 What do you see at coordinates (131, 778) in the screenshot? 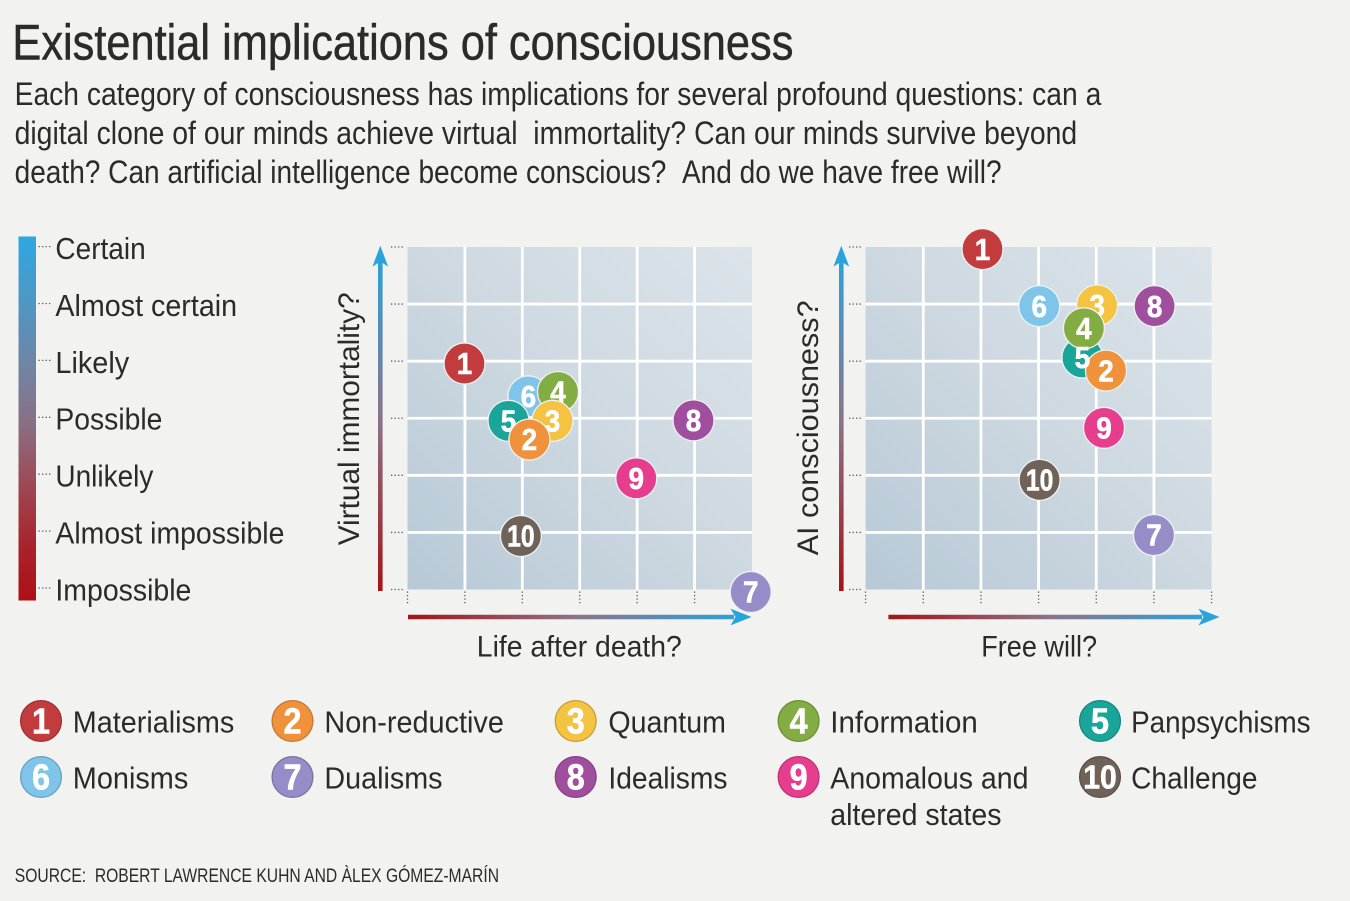
I see `svg-text: Monisms` at bounding box center [131, 778].